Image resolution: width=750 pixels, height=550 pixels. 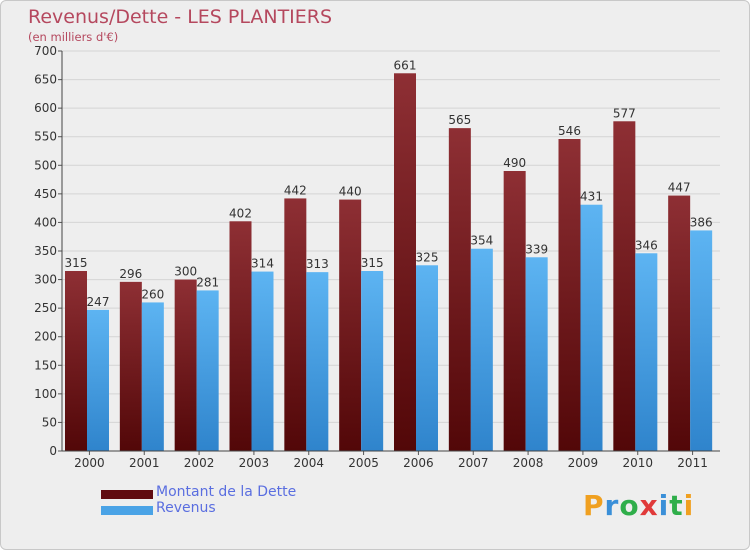 What do you see at coordinates (45, 137) in the screenshot?
I see `y-tick-label-550: 550` at bounding box center [45, 137].